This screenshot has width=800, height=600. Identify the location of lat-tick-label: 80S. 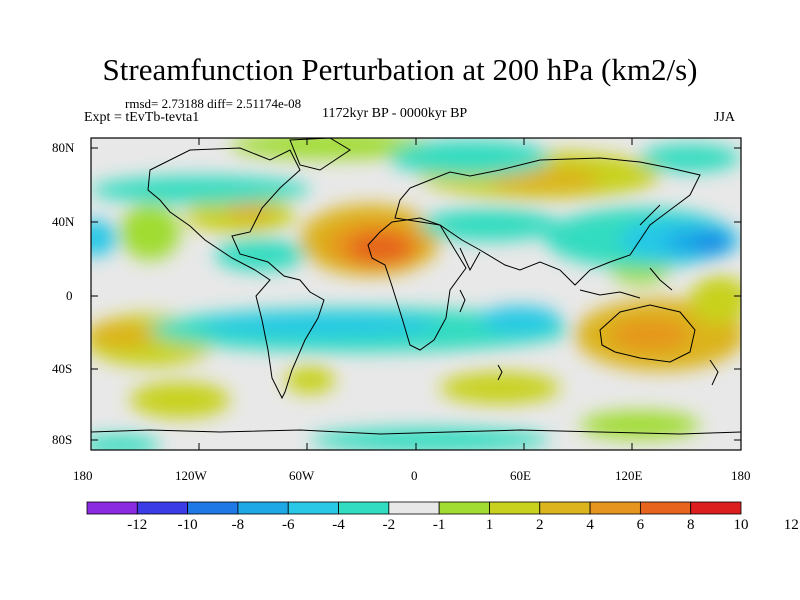
(62, 439).